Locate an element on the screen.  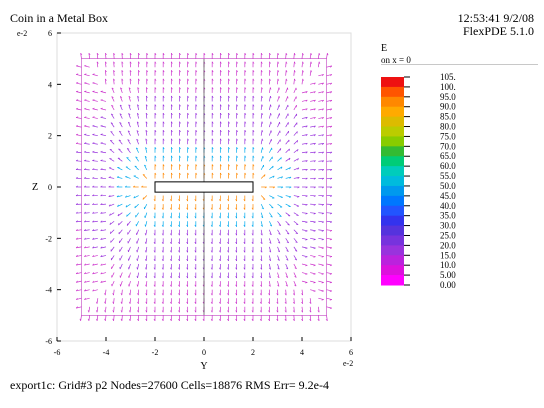
x-tick-label: 6 is located at coordinates (351, 352).